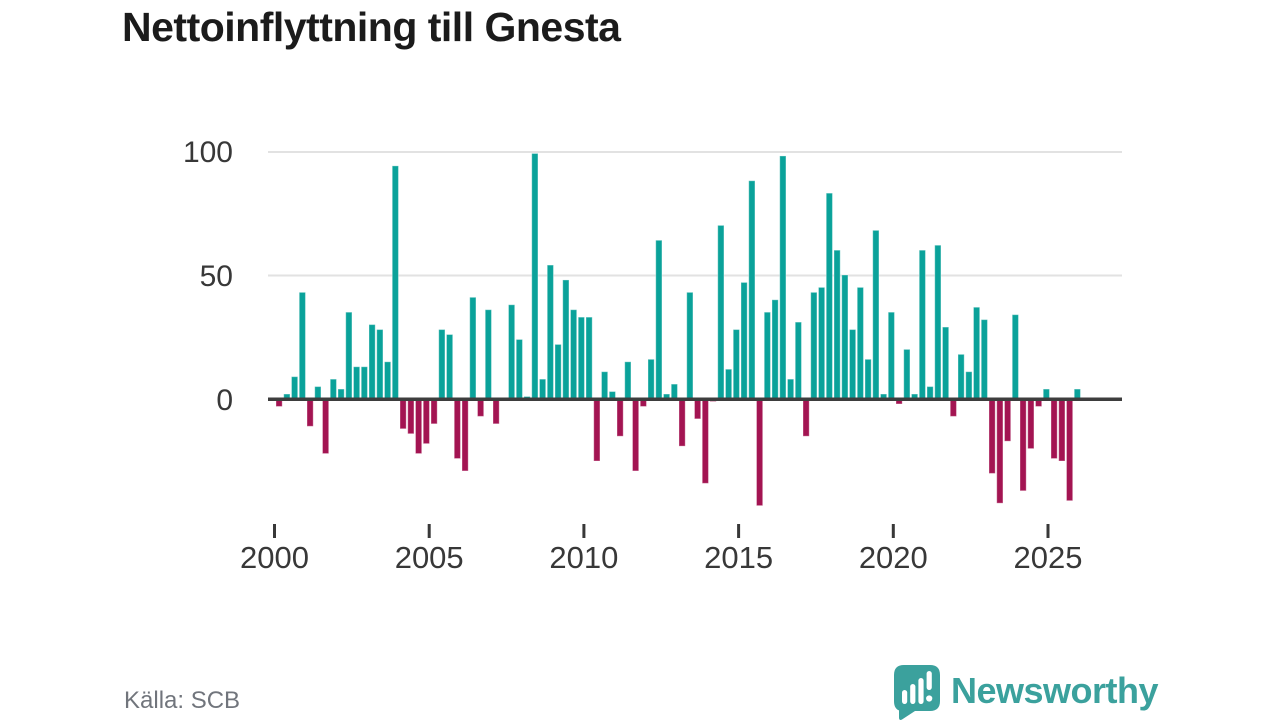 The image size is (1280, 720). Describe the element at coordinates (913, 694) in the screenshot. I see `logo-bar-medium` at that location.